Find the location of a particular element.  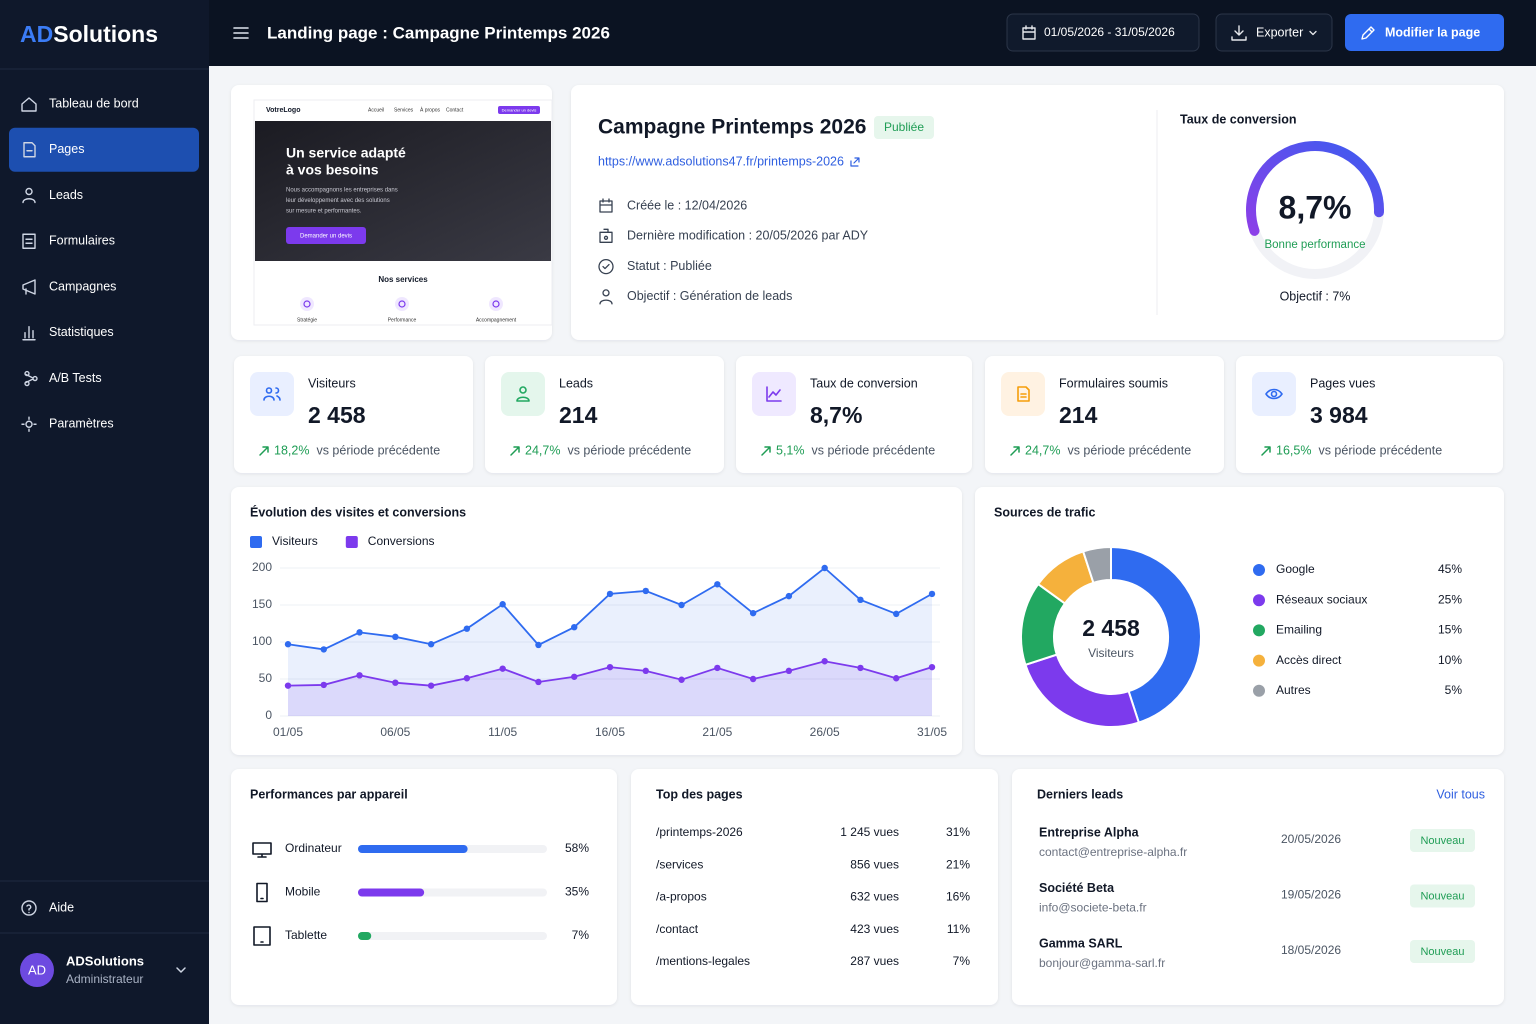

chart-title: Performances par appareil is located at coordinates (329, 794).